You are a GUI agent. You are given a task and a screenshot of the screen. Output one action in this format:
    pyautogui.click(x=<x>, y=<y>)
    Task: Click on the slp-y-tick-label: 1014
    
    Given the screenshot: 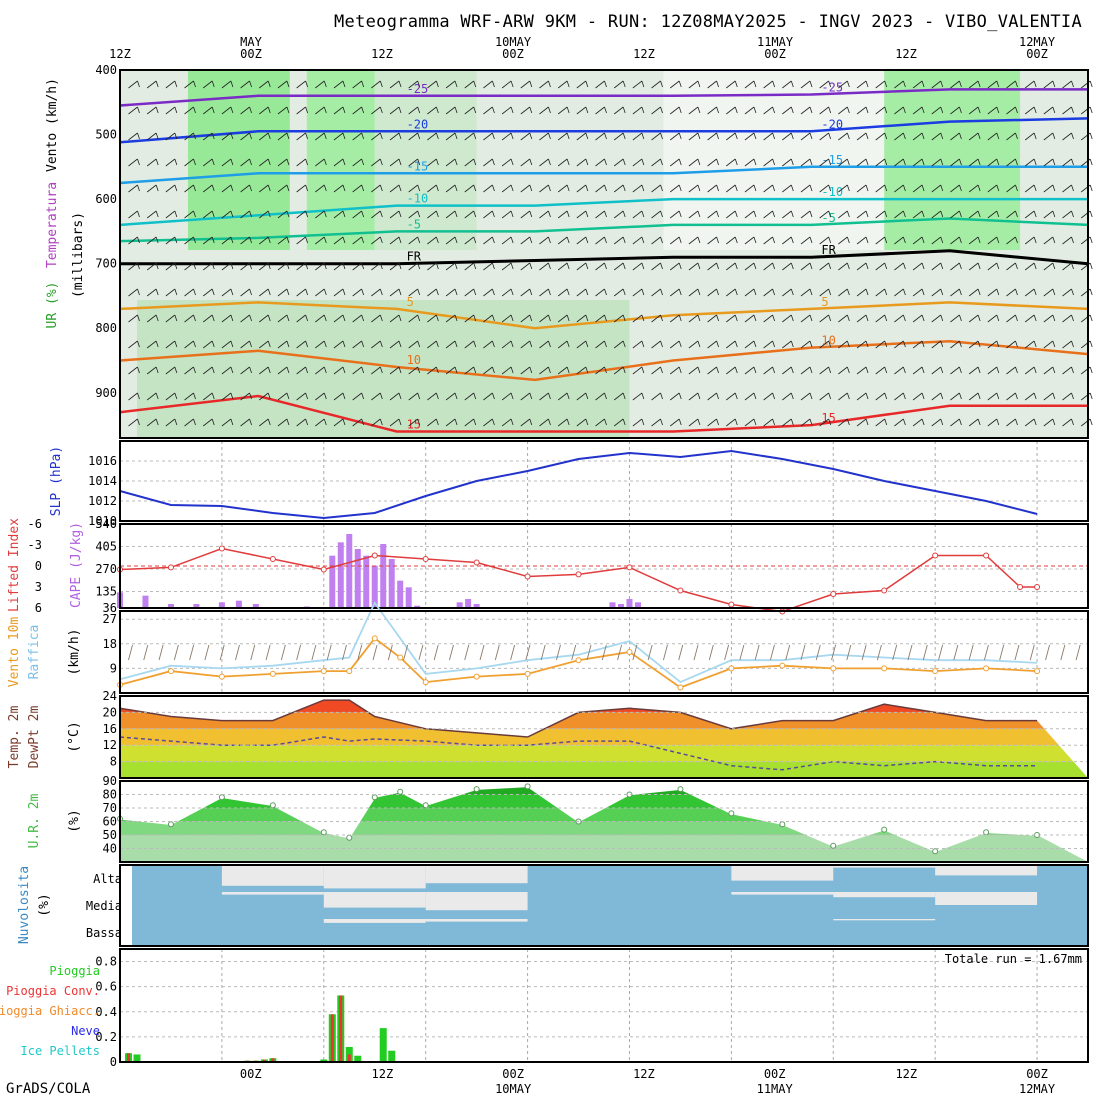 What is the action you would take?
    pyautogui.click(x=102, y=481)
    